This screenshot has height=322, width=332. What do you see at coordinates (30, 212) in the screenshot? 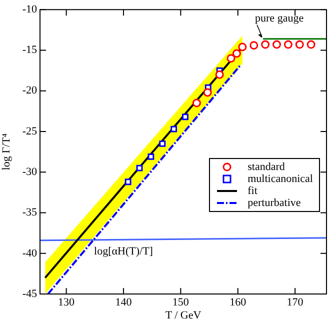
I see `y-tick-label: -35` at bounding box center [30, 212].